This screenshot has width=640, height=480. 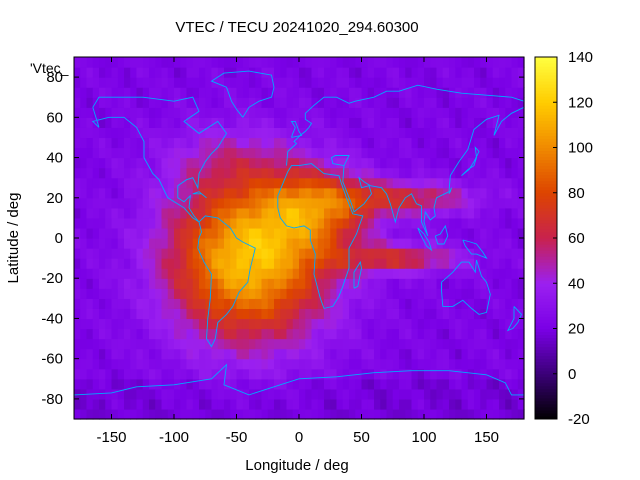 I want to click on coastline, so click(x=320, y=236).